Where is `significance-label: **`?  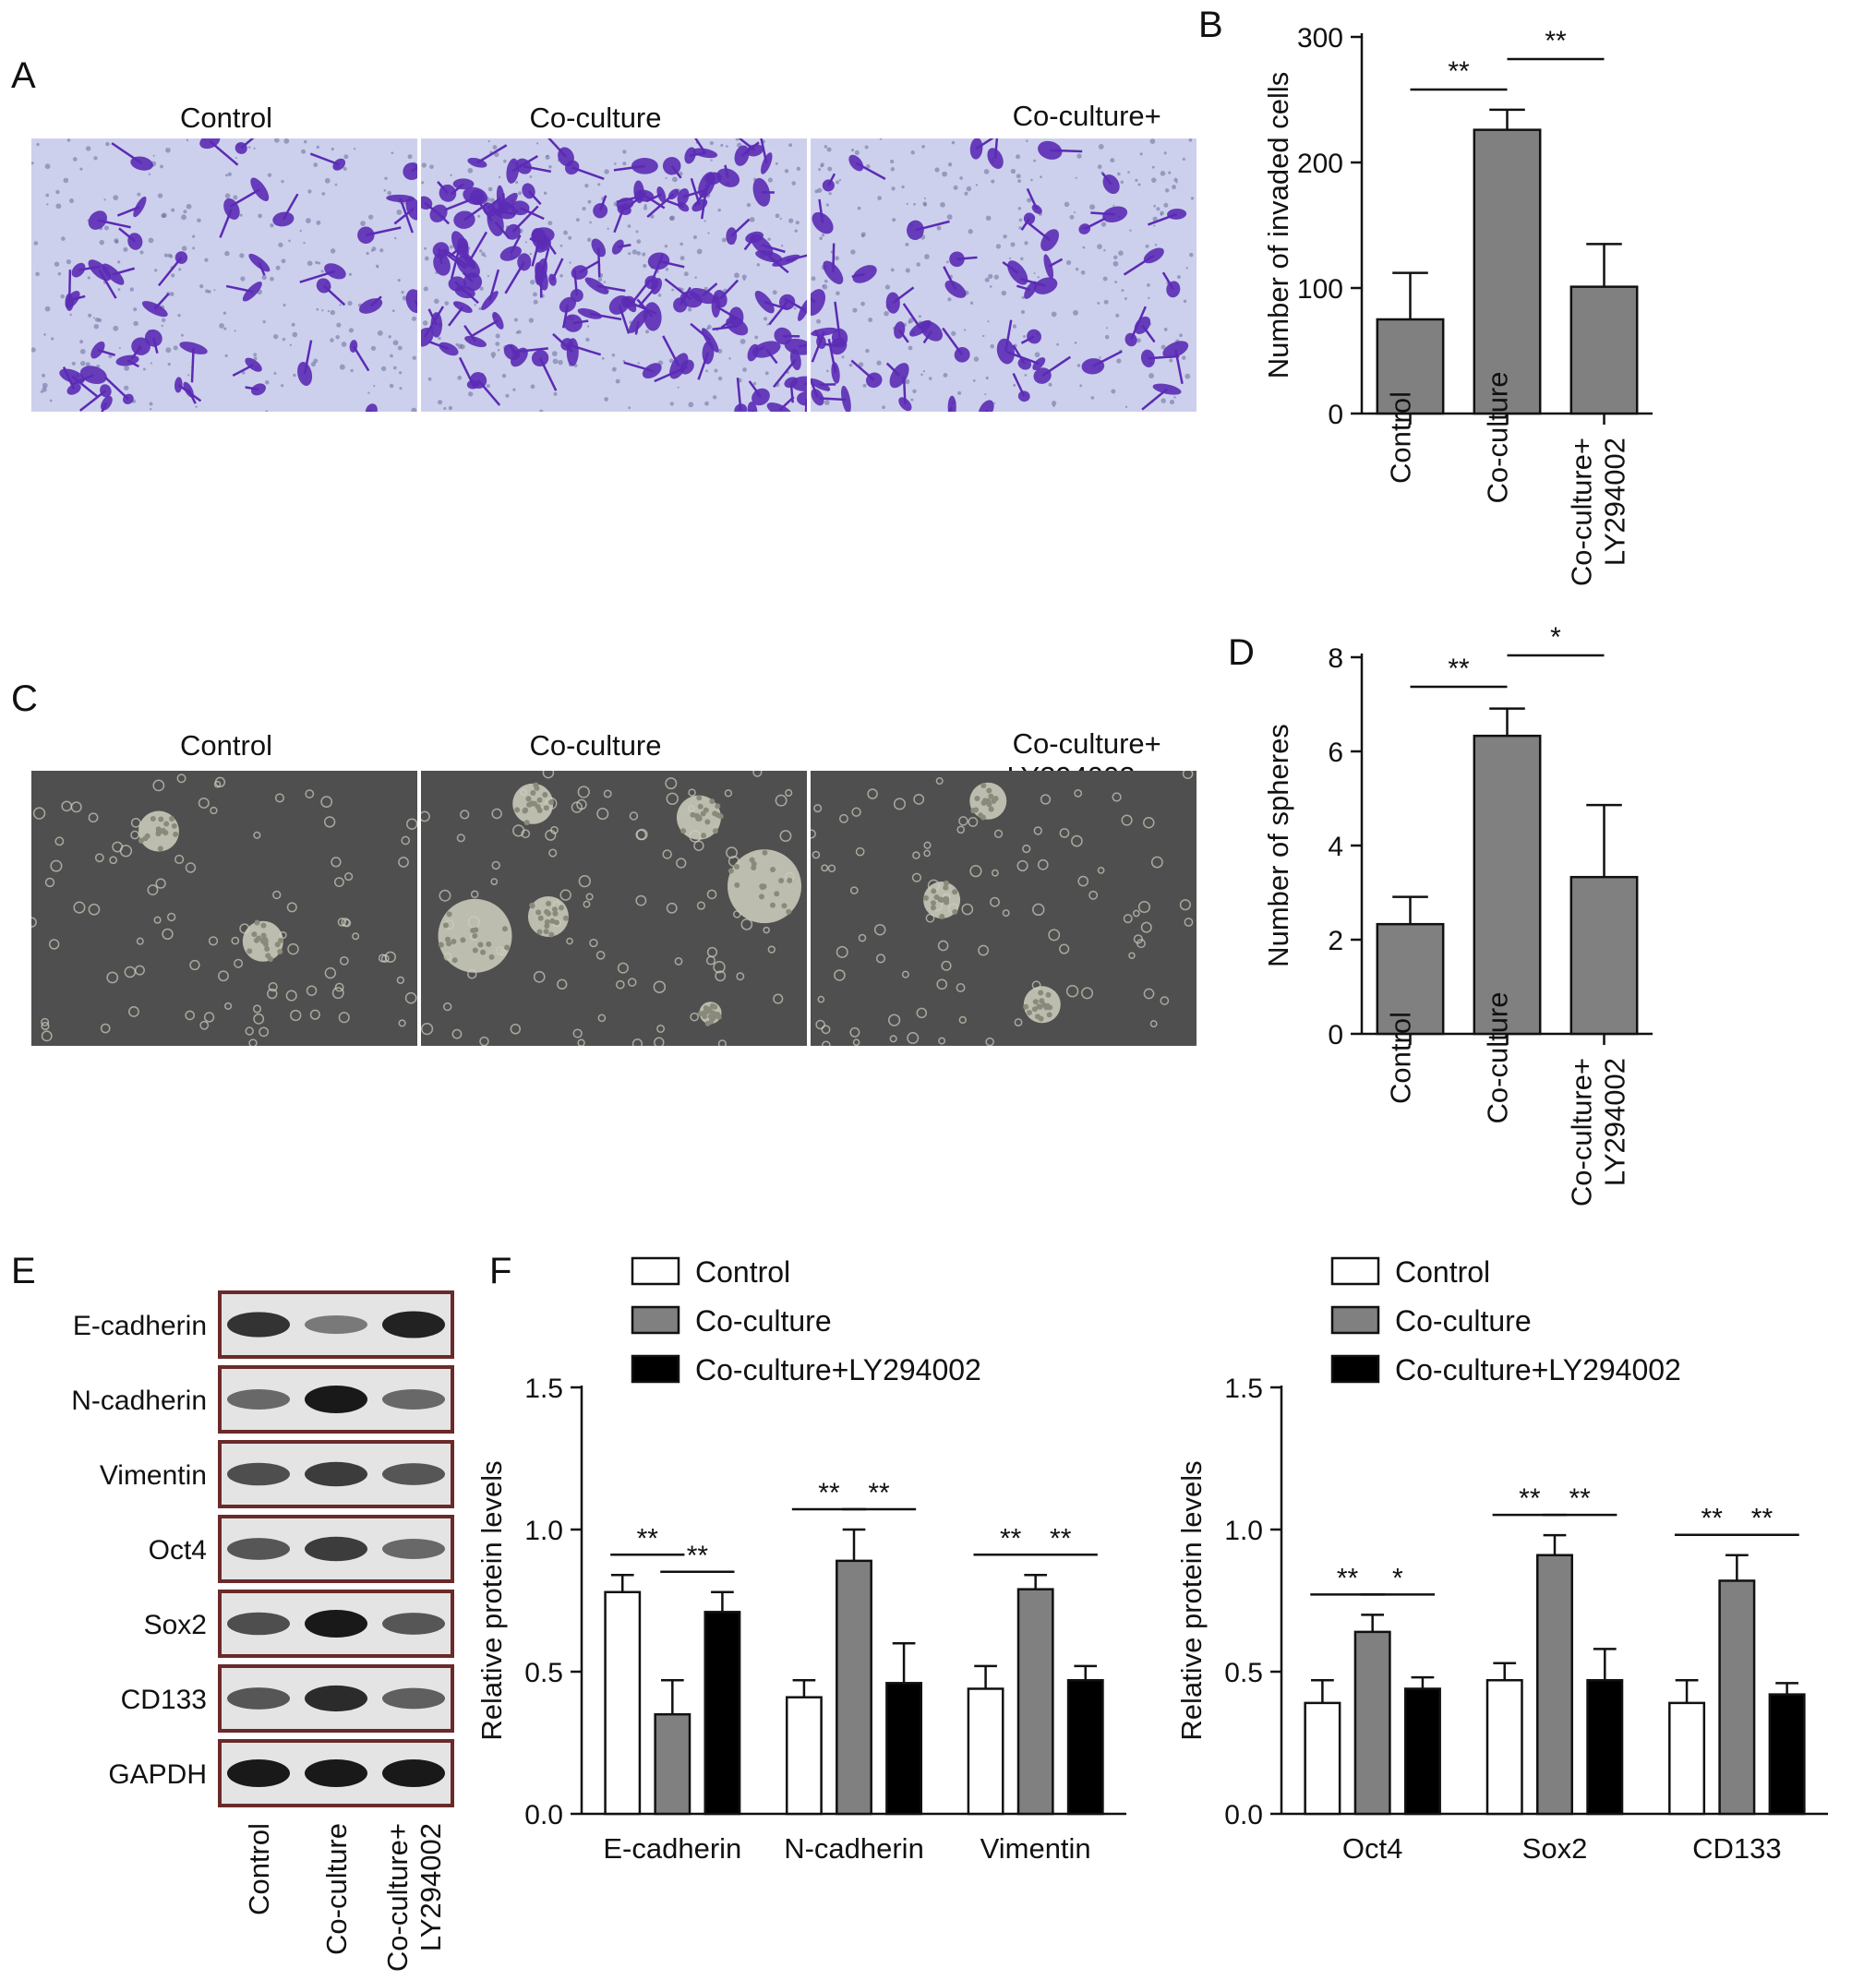
significance-label: ** is located at coordinates (1556, 41).